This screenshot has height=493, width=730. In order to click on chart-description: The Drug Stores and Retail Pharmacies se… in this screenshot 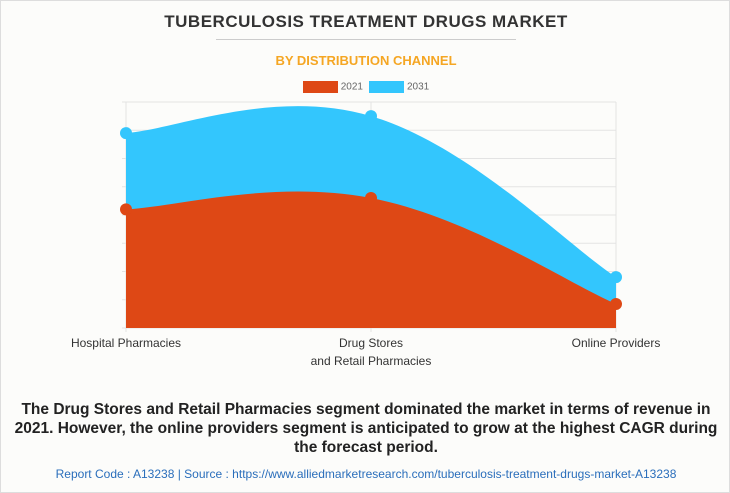, I will do `click(366, 428)`.